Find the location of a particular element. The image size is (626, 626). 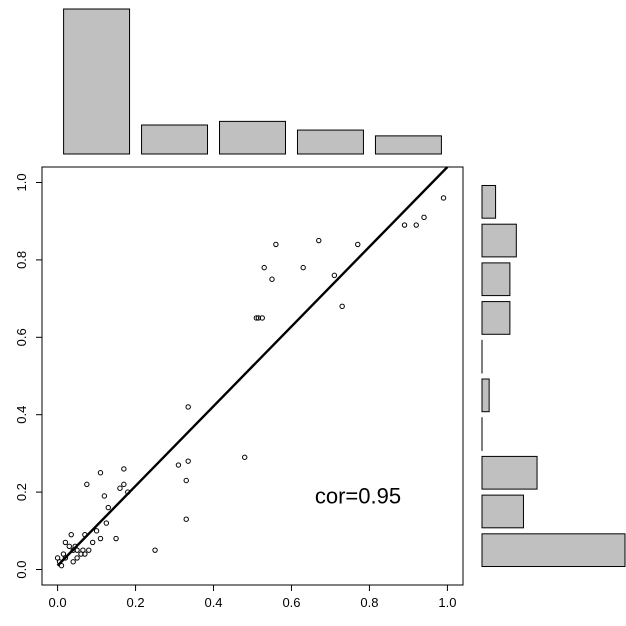

x-tick-label: 1.0 is located at coordinates (447, 602).